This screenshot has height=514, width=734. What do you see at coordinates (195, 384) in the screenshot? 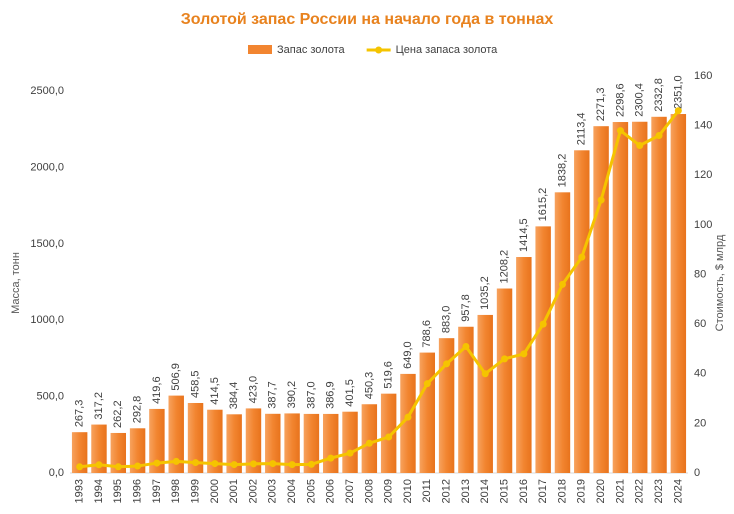
I see `value-label: 458,5` at bounding box center [195, 384].